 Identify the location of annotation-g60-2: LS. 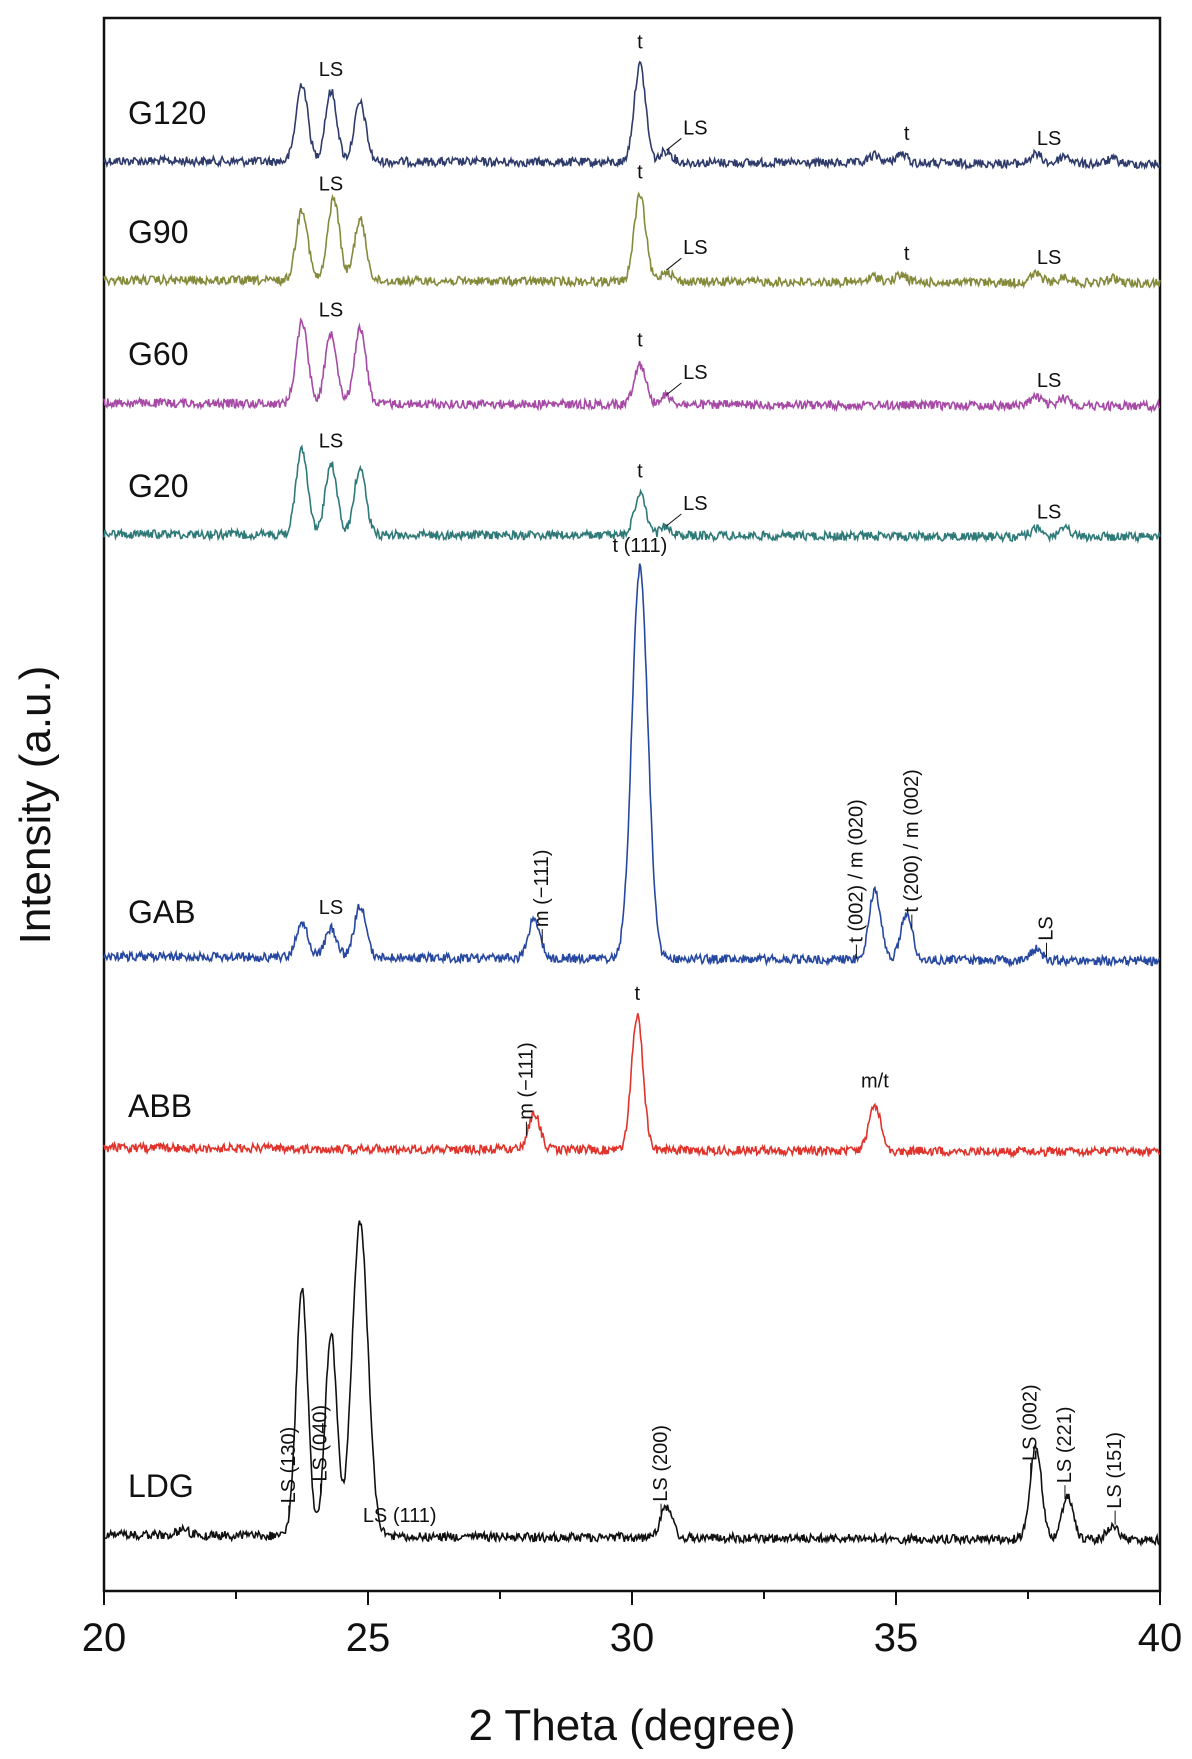
(687, 379).